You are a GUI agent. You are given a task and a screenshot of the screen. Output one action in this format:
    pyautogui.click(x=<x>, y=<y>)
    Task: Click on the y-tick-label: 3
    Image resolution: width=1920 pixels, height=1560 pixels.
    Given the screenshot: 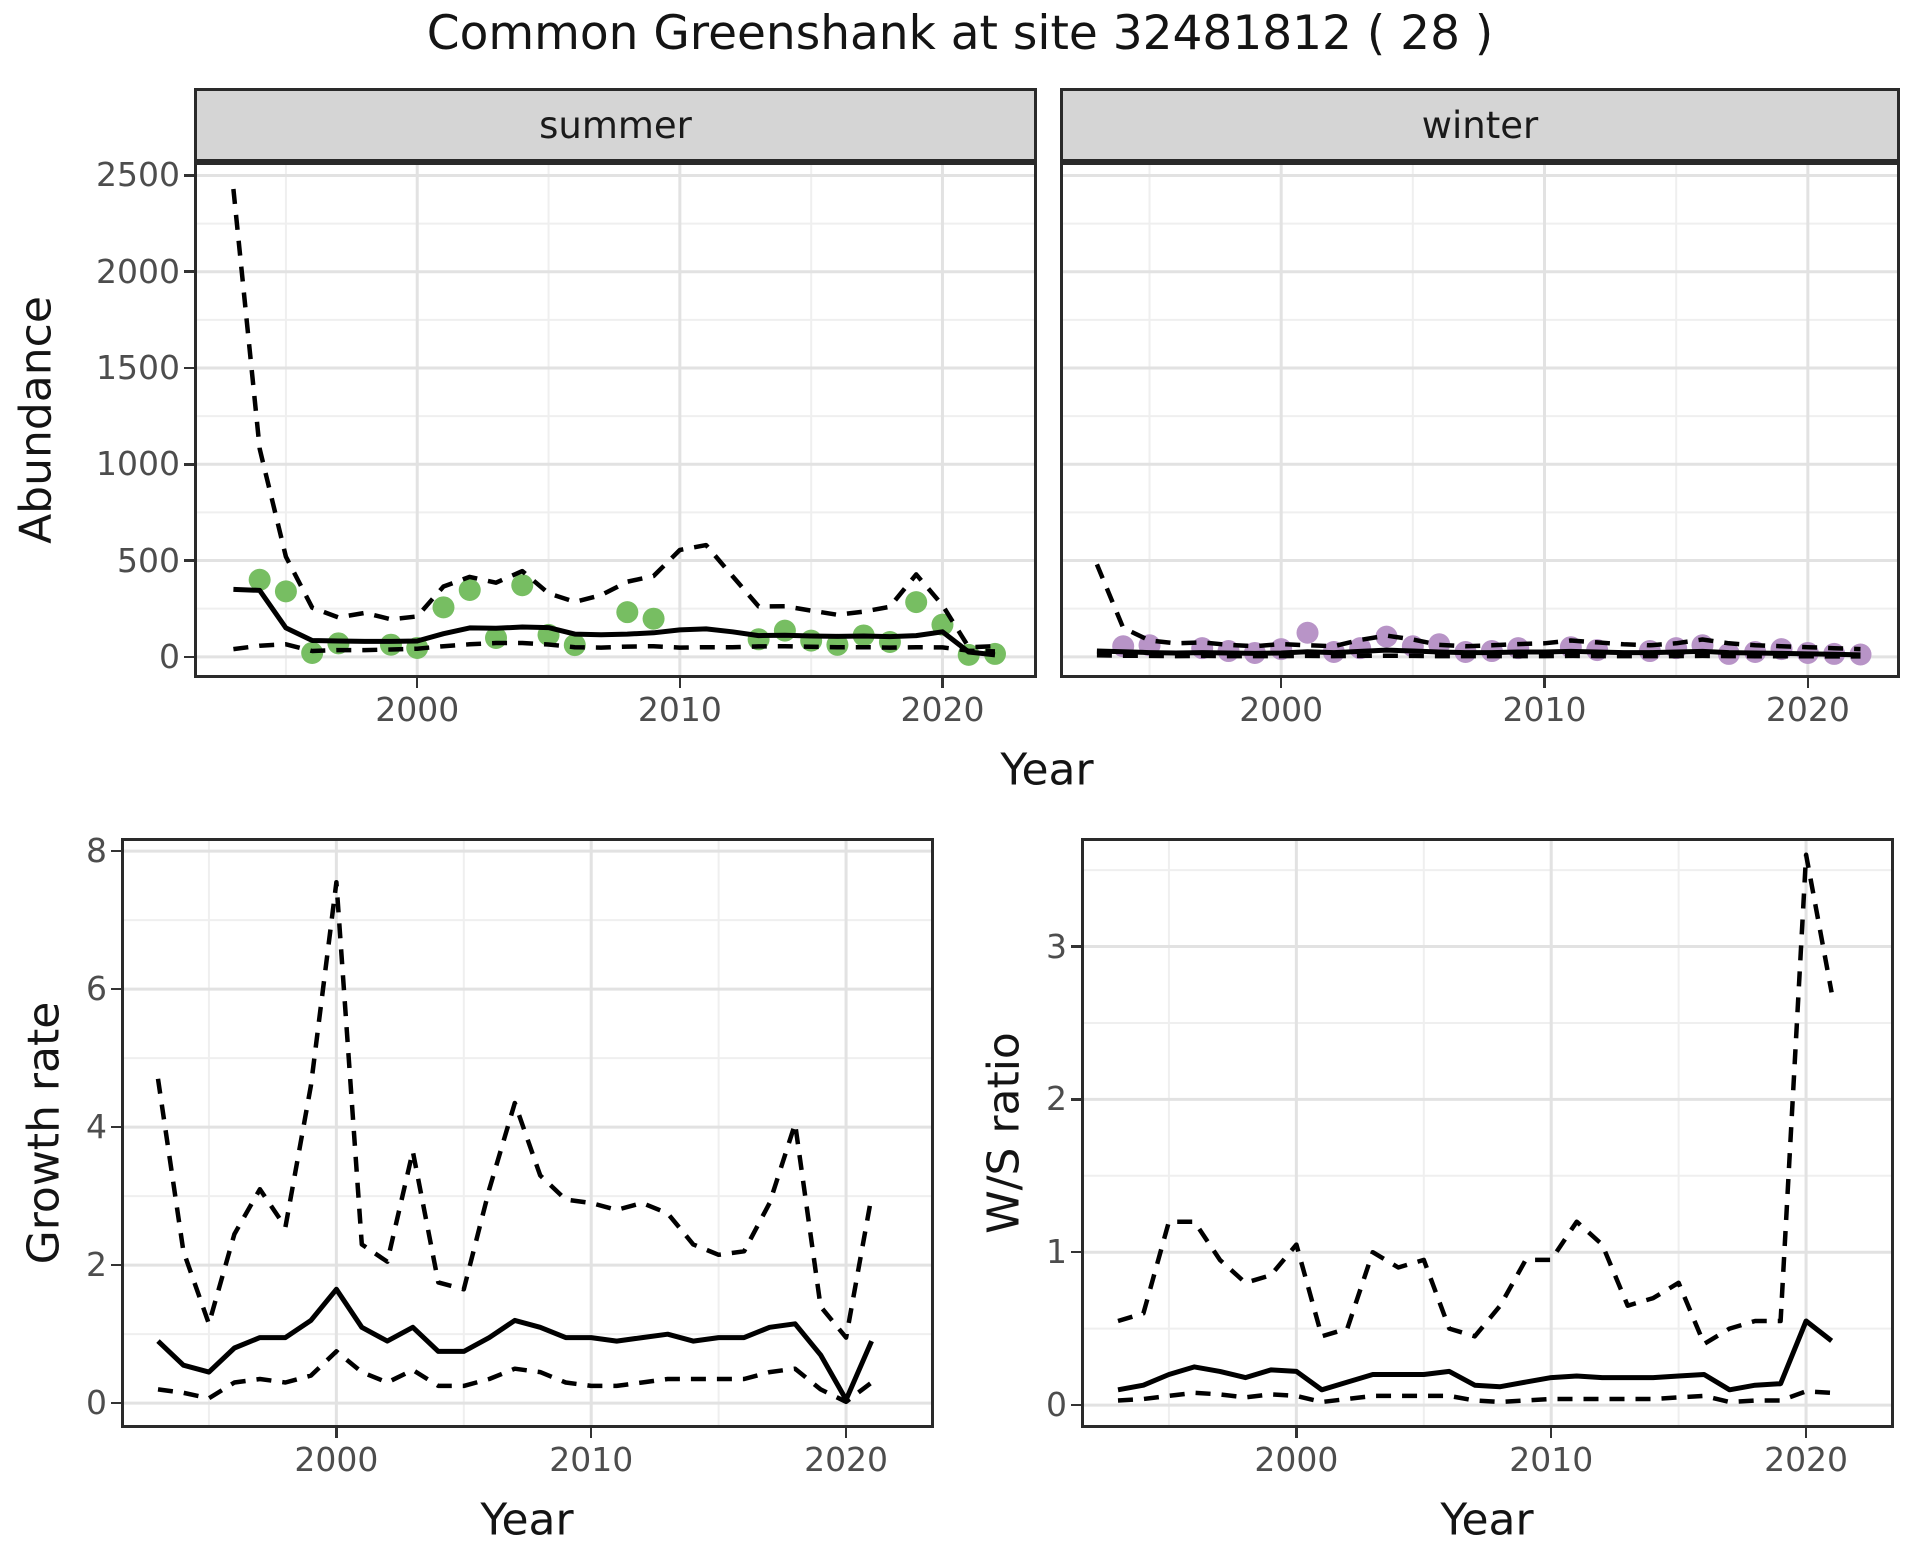 What is the action you would take?
    pyautogui.click(x=1056, y=946)
    